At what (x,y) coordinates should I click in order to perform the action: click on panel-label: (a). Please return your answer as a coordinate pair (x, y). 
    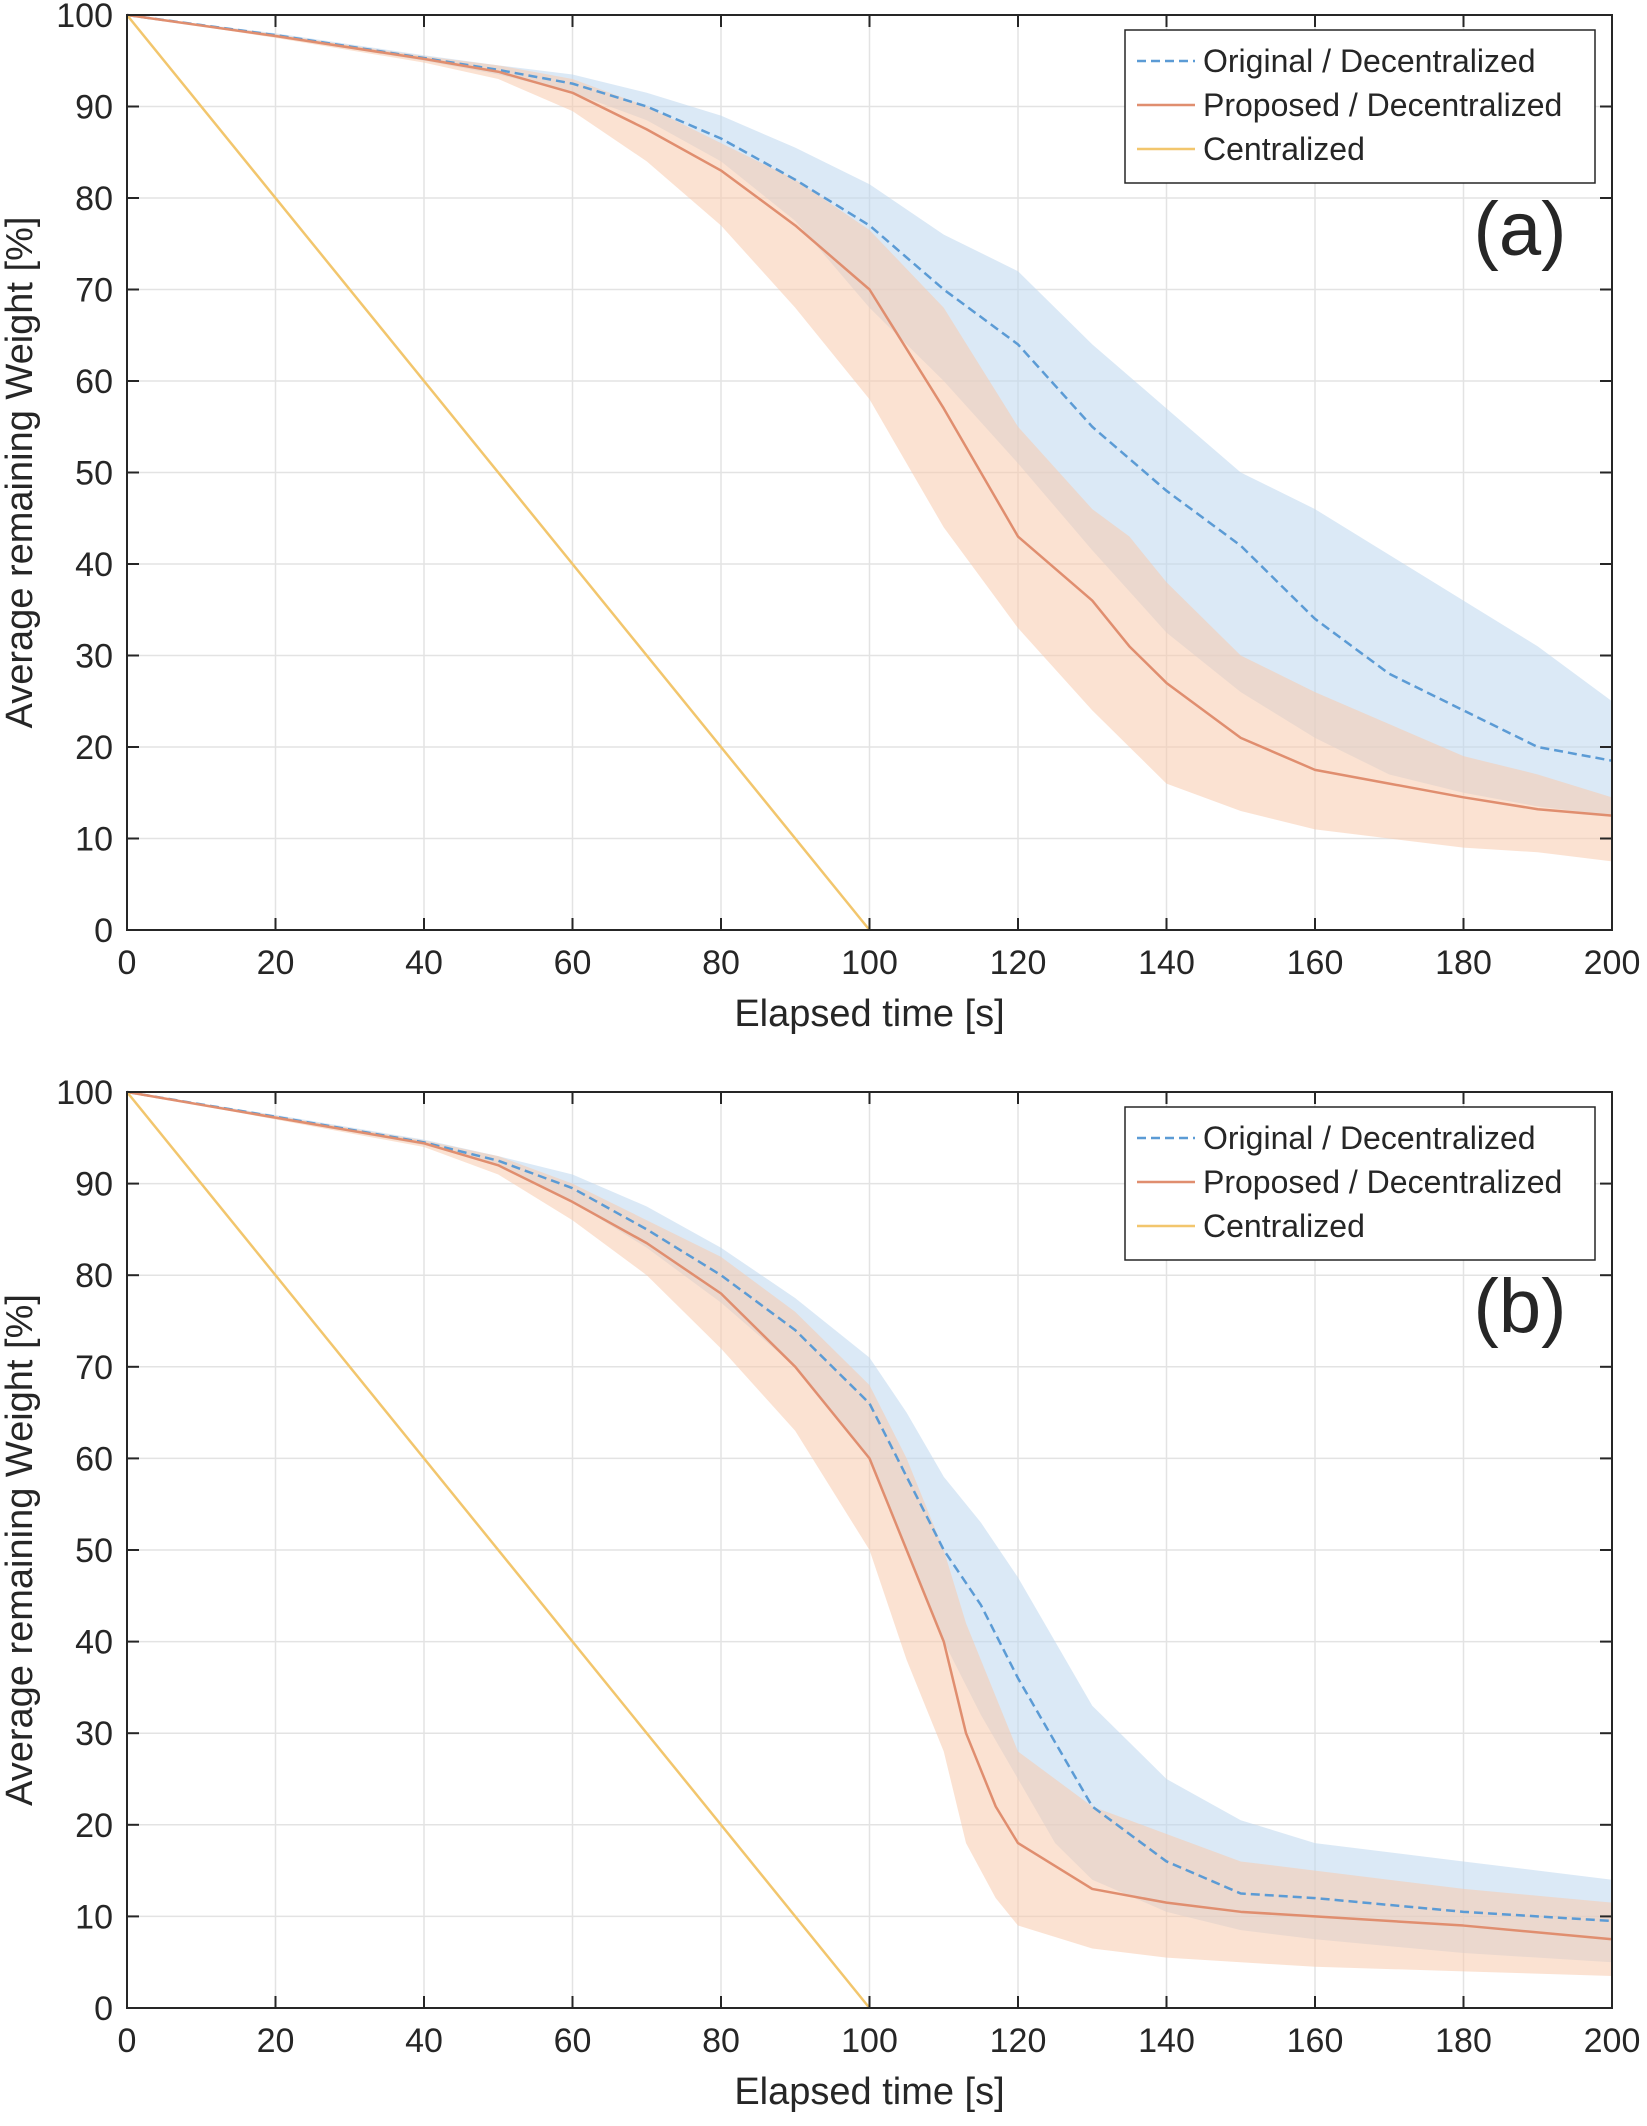
    Looking at the image, I should click on (1520, 229).